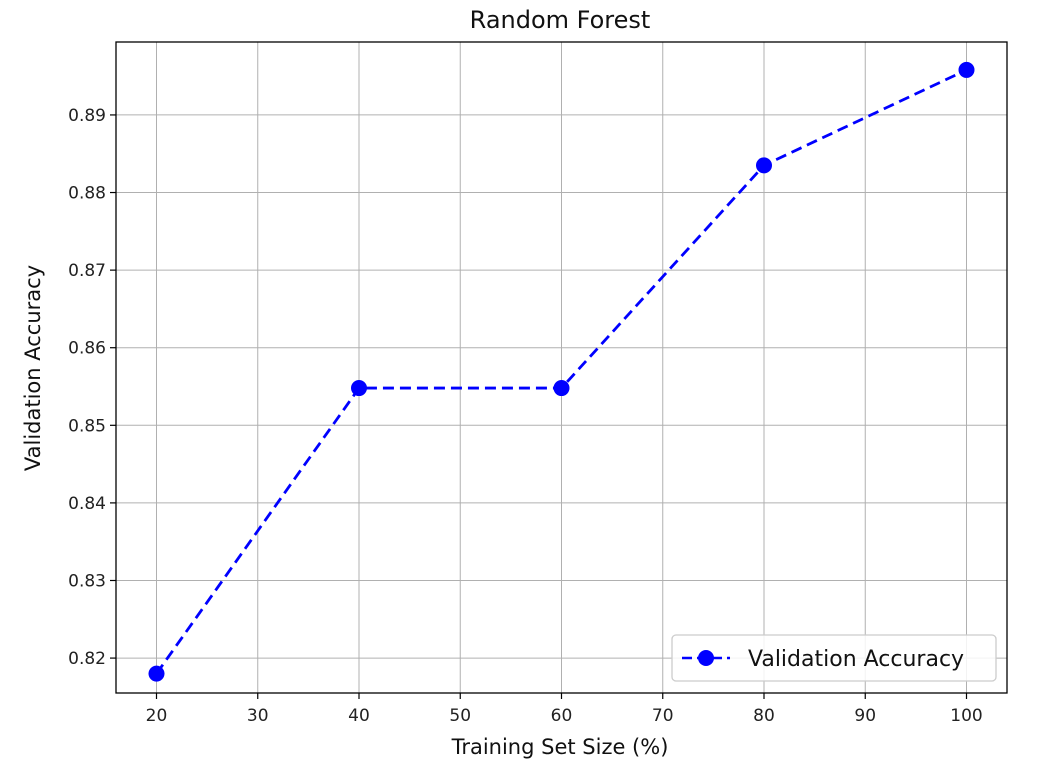 The width and height of the screenshot is (1064, 782). I want to click on legend-marker, so click(706, 658).